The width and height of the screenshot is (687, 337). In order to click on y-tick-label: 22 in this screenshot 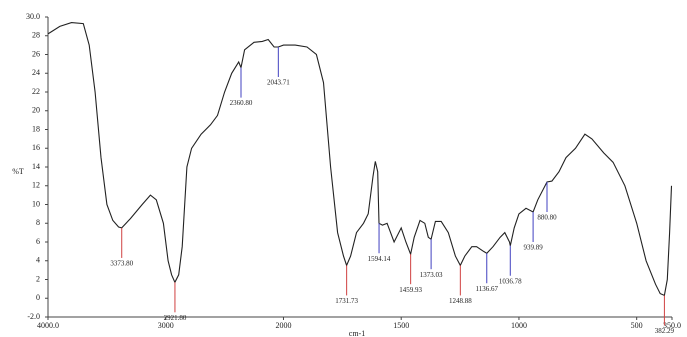, I will do `click(36, 91)`.